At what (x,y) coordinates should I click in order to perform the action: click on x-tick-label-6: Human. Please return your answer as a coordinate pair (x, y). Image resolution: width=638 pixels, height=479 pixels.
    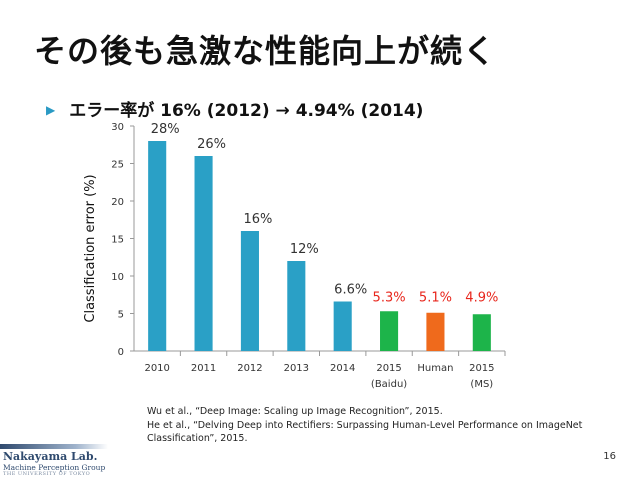
    Looking at the image, I should click on (435, 368).